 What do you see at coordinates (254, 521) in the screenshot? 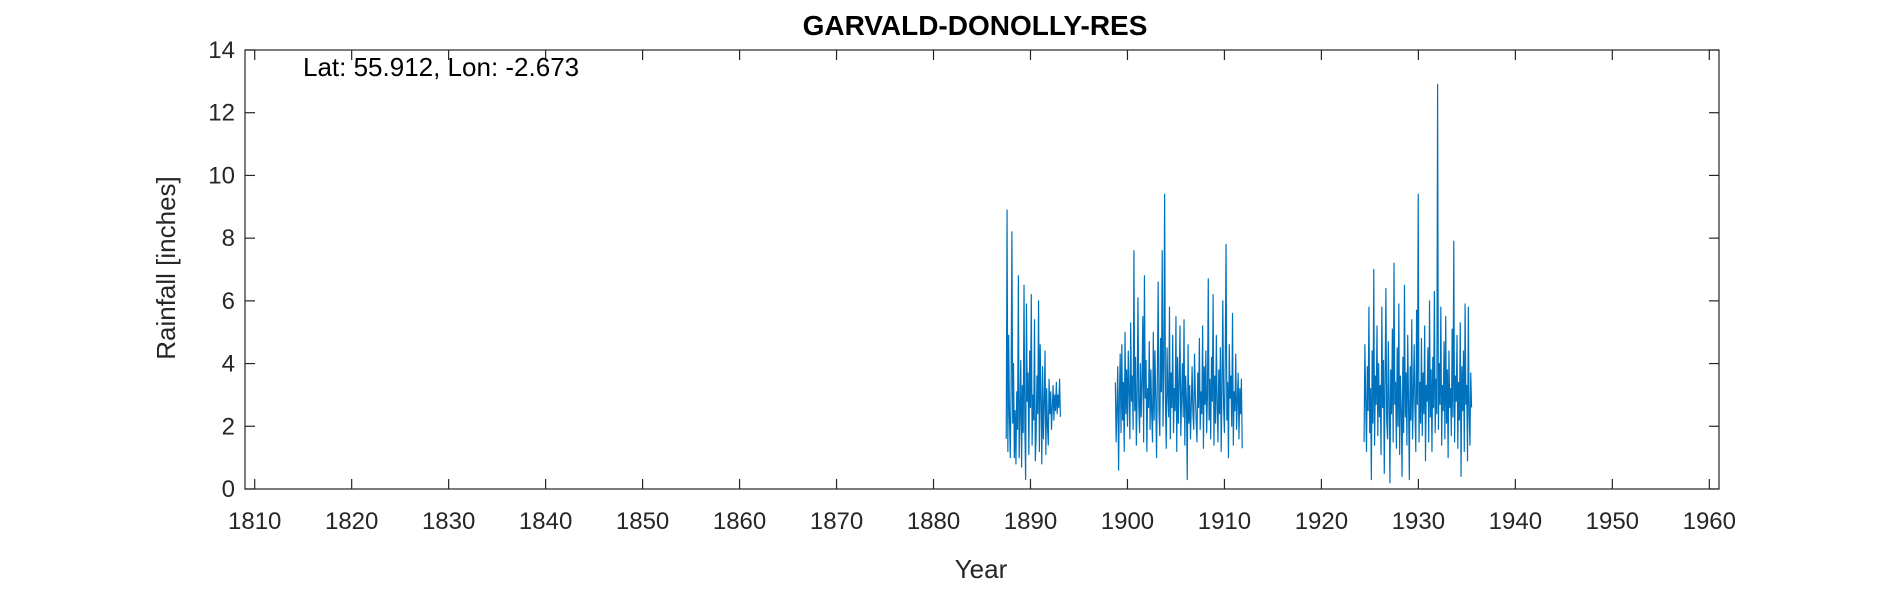
I see `x-tick-label: 1810` at bounding box center [254, 521].